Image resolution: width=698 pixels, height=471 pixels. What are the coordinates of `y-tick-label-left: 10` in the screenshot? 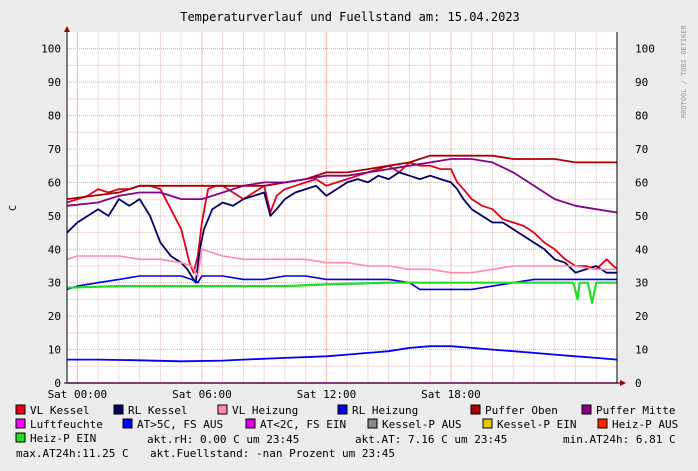 It's located at (54, 350).